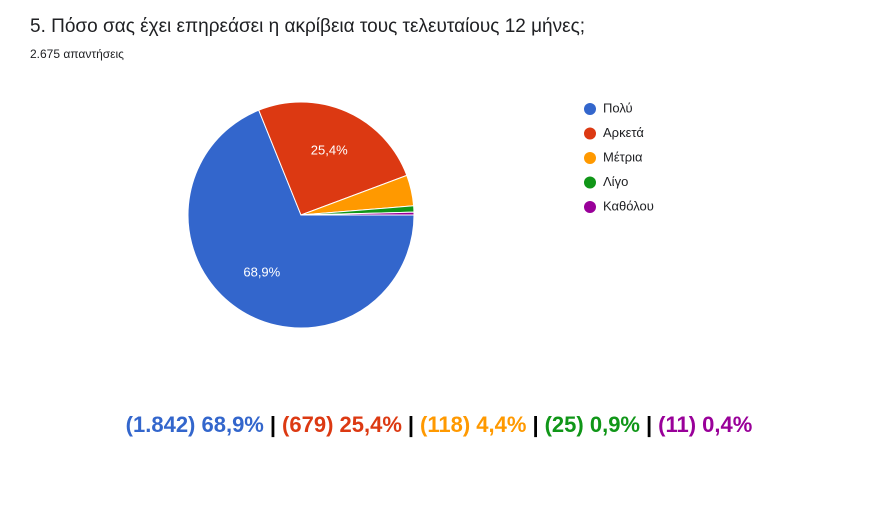 The height and width of the screenshot is (517, 878). Describe the element at coordinates (623, 156) in the screenshot. I see `legend-label: Μέτρια` at that location.